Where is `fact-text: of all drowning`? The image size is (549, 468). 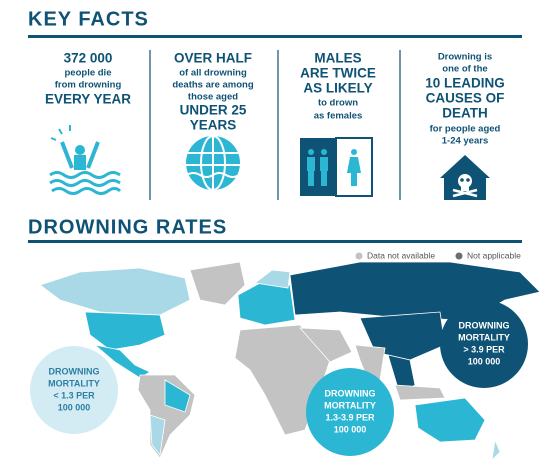 fact-text: of all drowning is located at coordinates (213, 73).